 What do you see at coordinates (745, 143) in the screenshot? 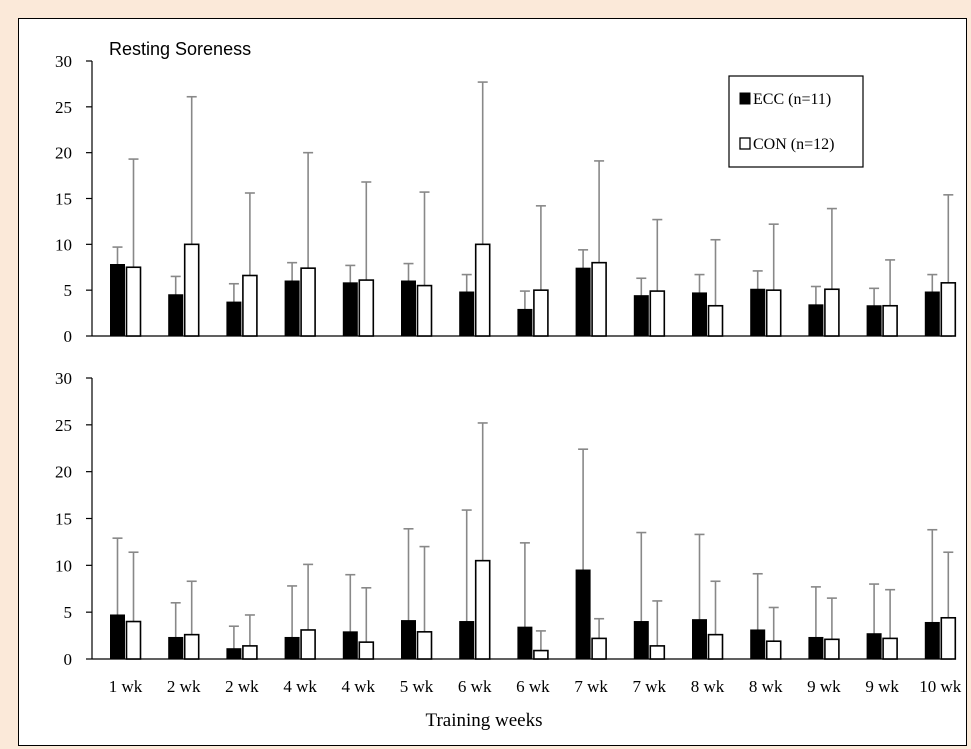
I see `legend-swatch-con` at bounding box center [745, 143].